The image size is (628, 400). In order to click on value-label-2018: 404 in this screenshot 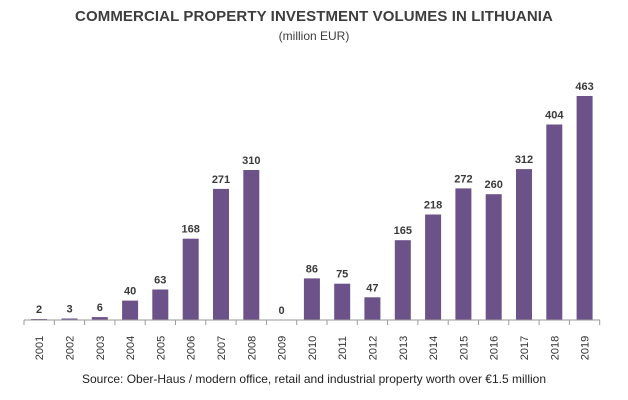, I will do `click(554, 116)`.